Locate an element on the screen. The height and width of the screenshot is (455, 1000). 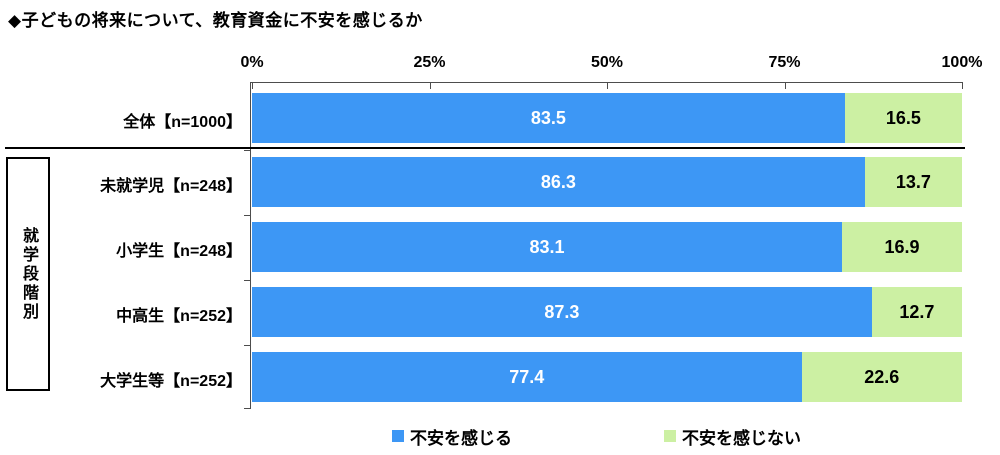
category-label: 中高生【n=252】 is located at coordinates (179, 316).